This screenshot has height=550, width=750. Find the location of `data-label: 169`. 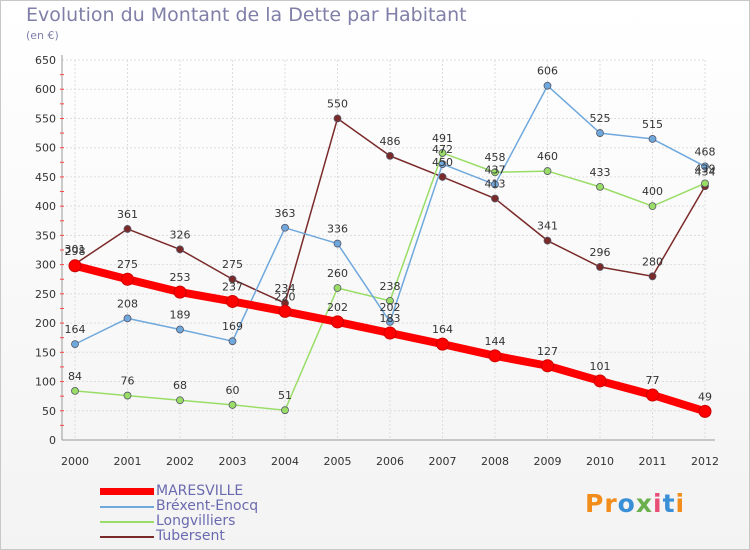

data-label: 169 is located at coordinates (232, 326).